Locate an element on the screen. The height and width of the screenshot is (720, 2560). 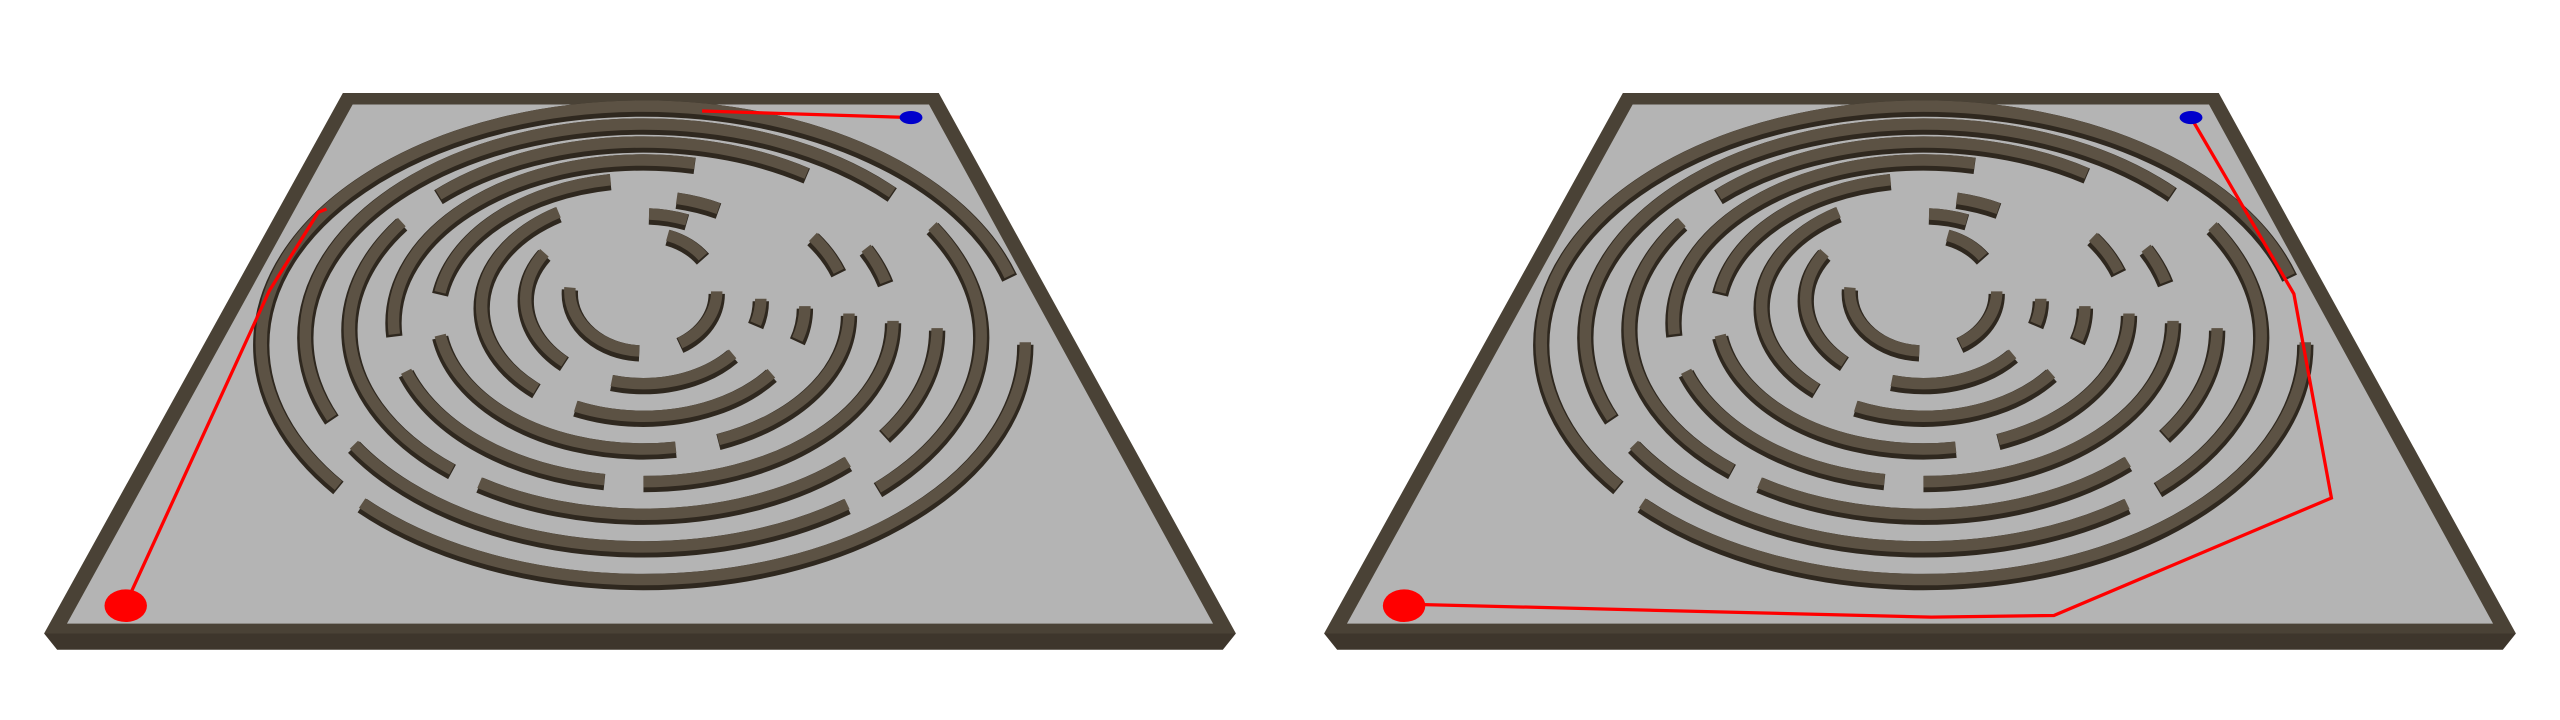
path-left-b is located at coordinates (806, 114).